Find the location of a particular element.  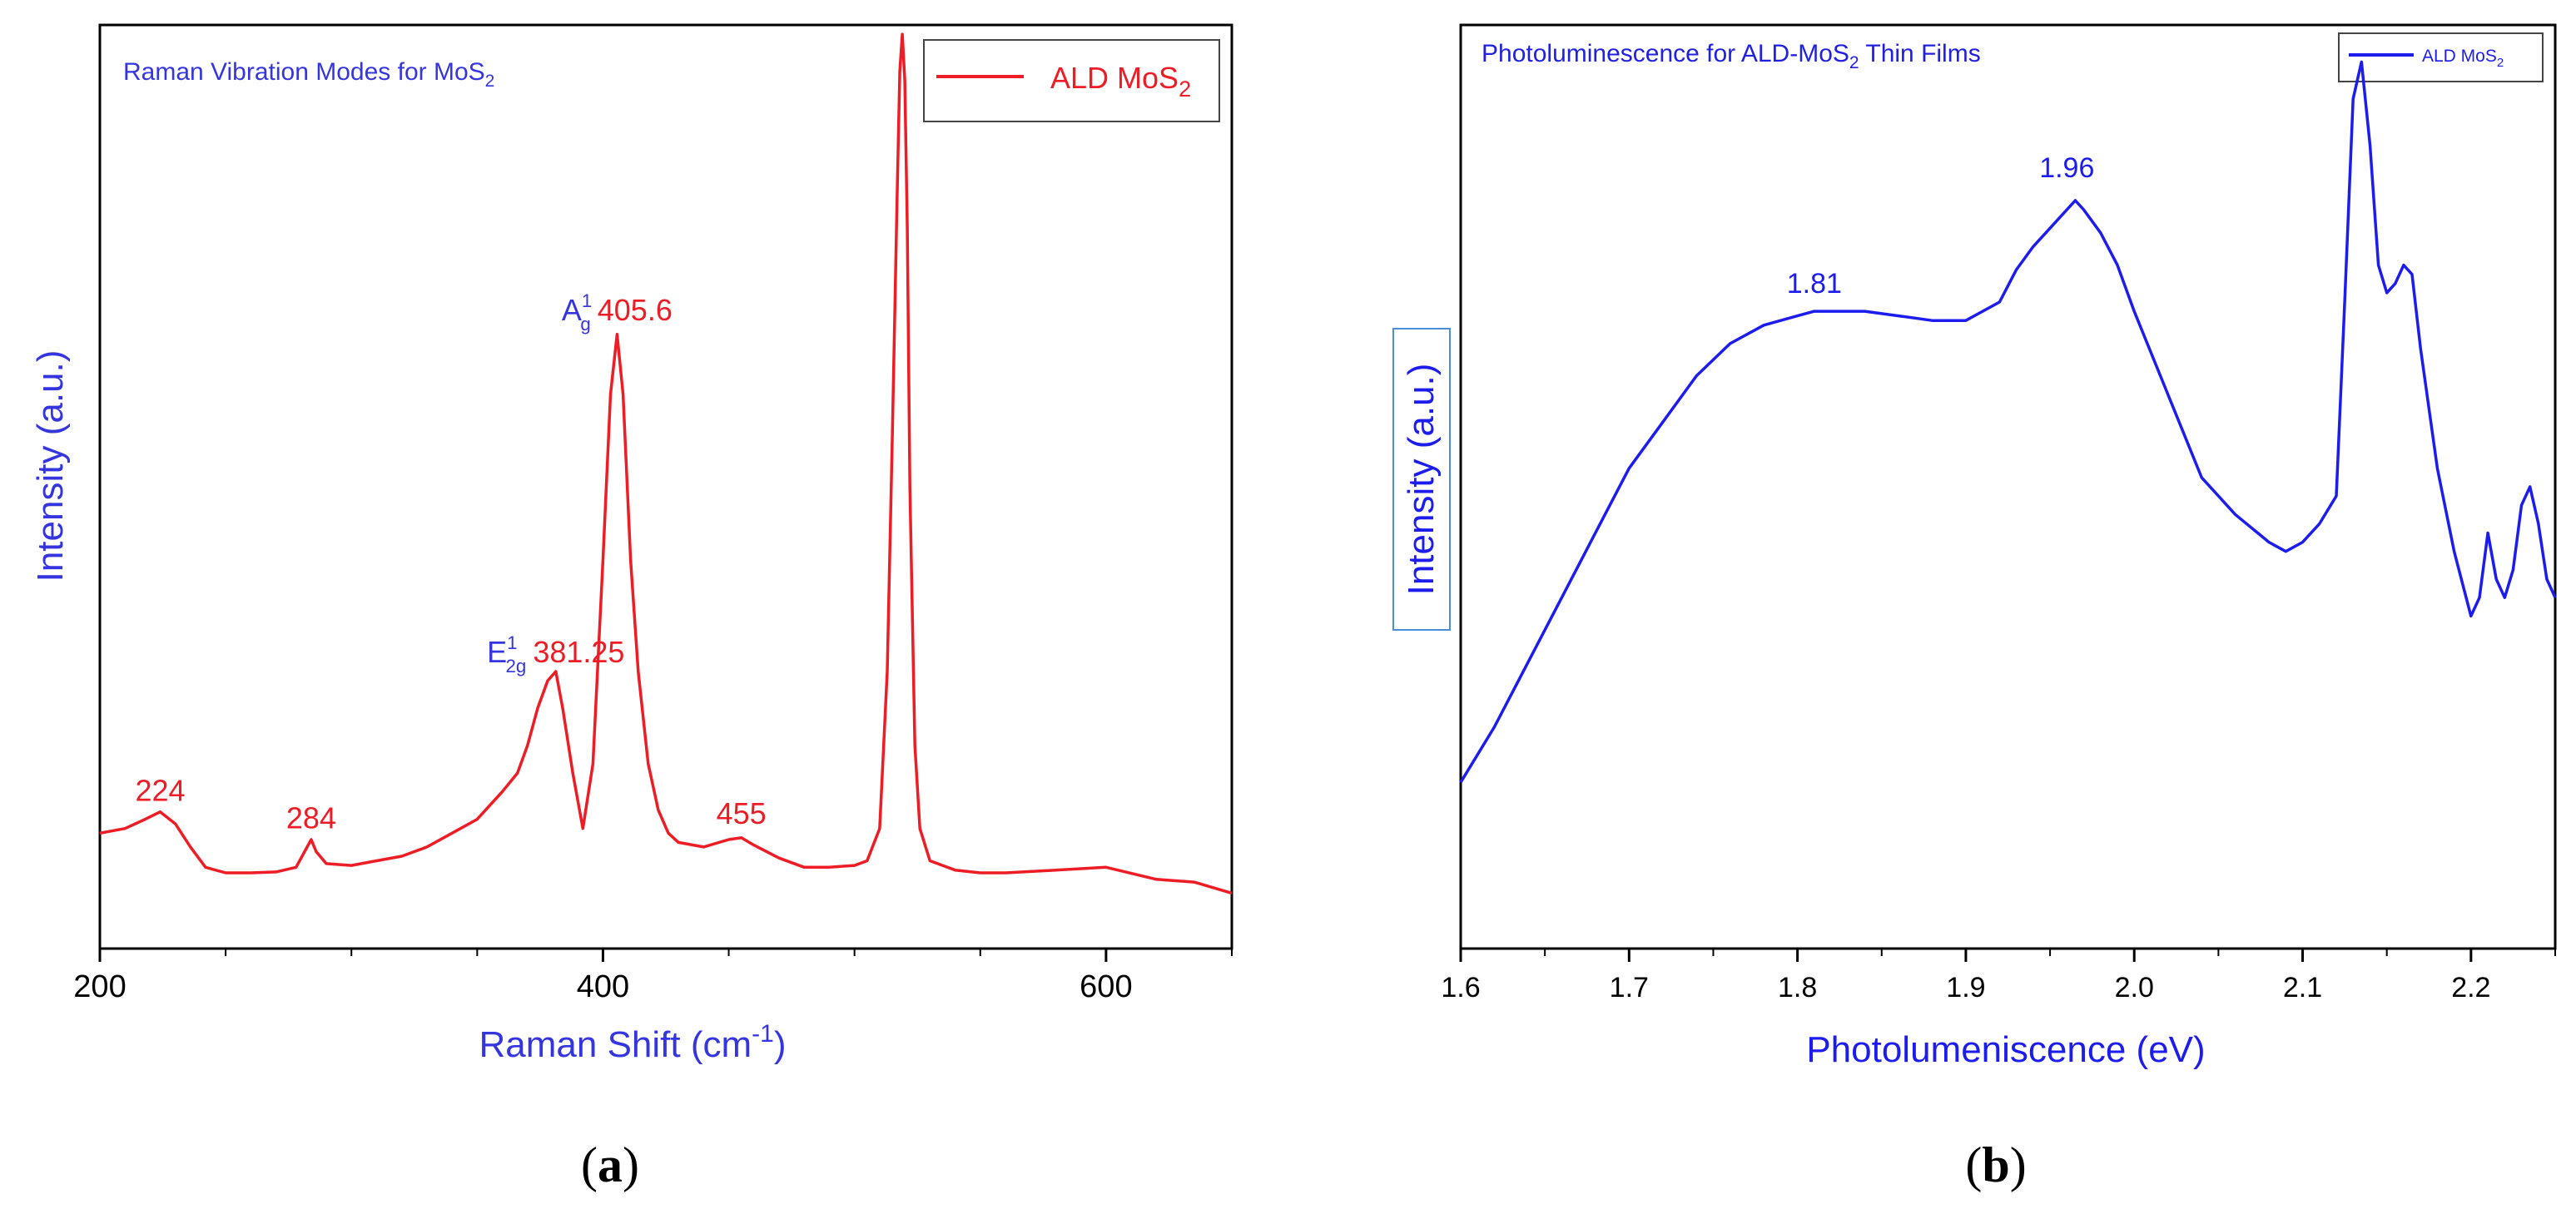

x-tick-label: 2.0 is located at coordinates (2134, 987).